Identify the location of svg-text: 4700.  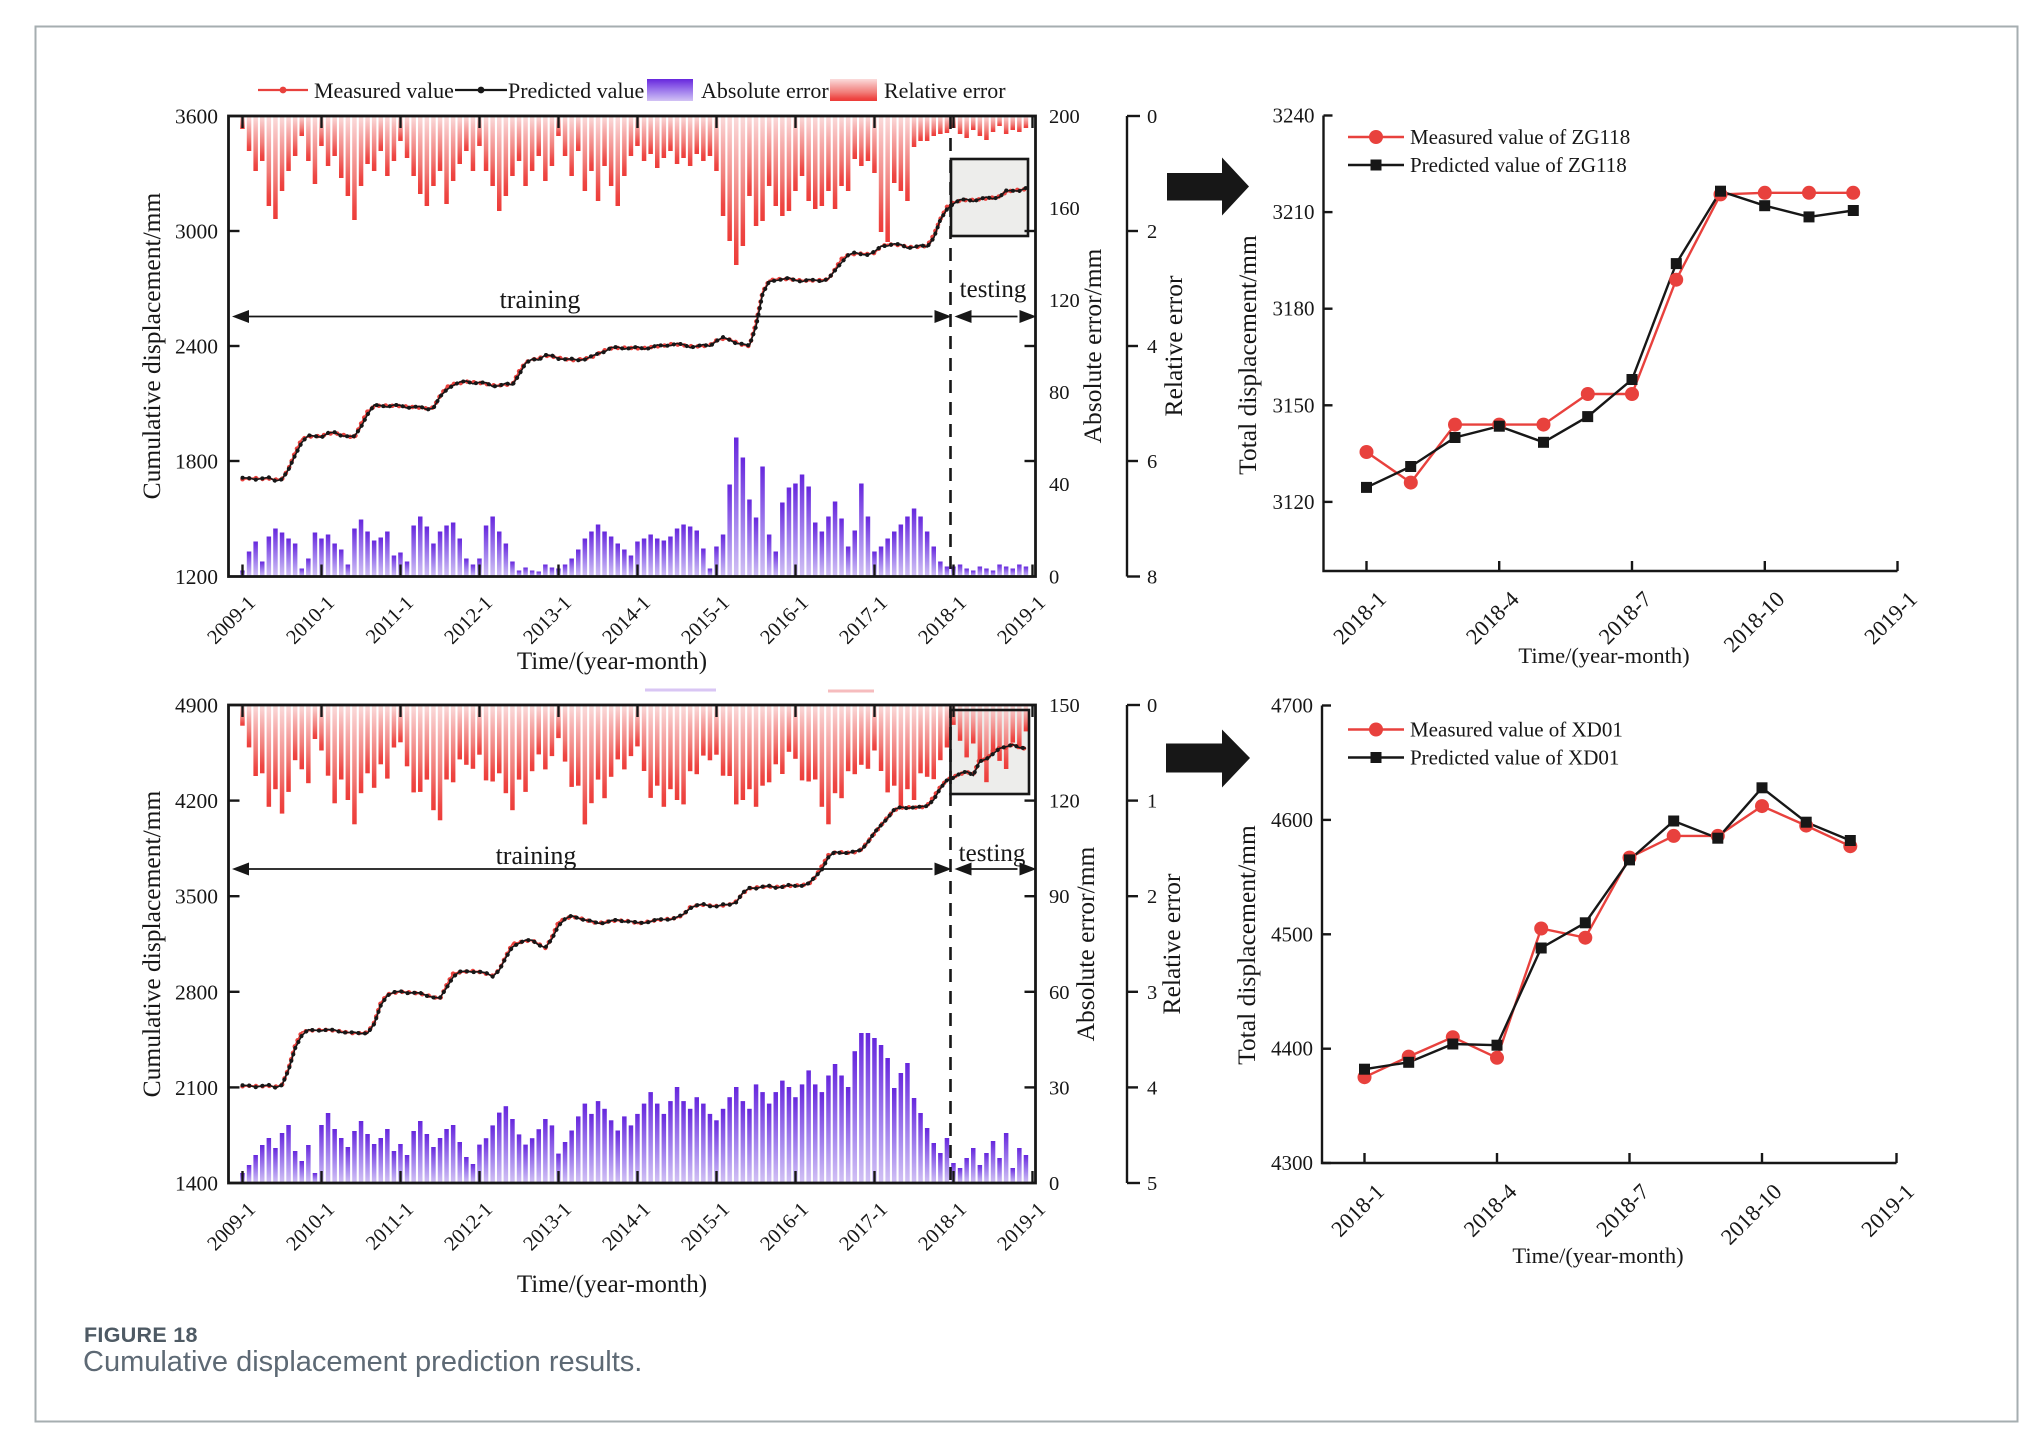
(1292, 706).